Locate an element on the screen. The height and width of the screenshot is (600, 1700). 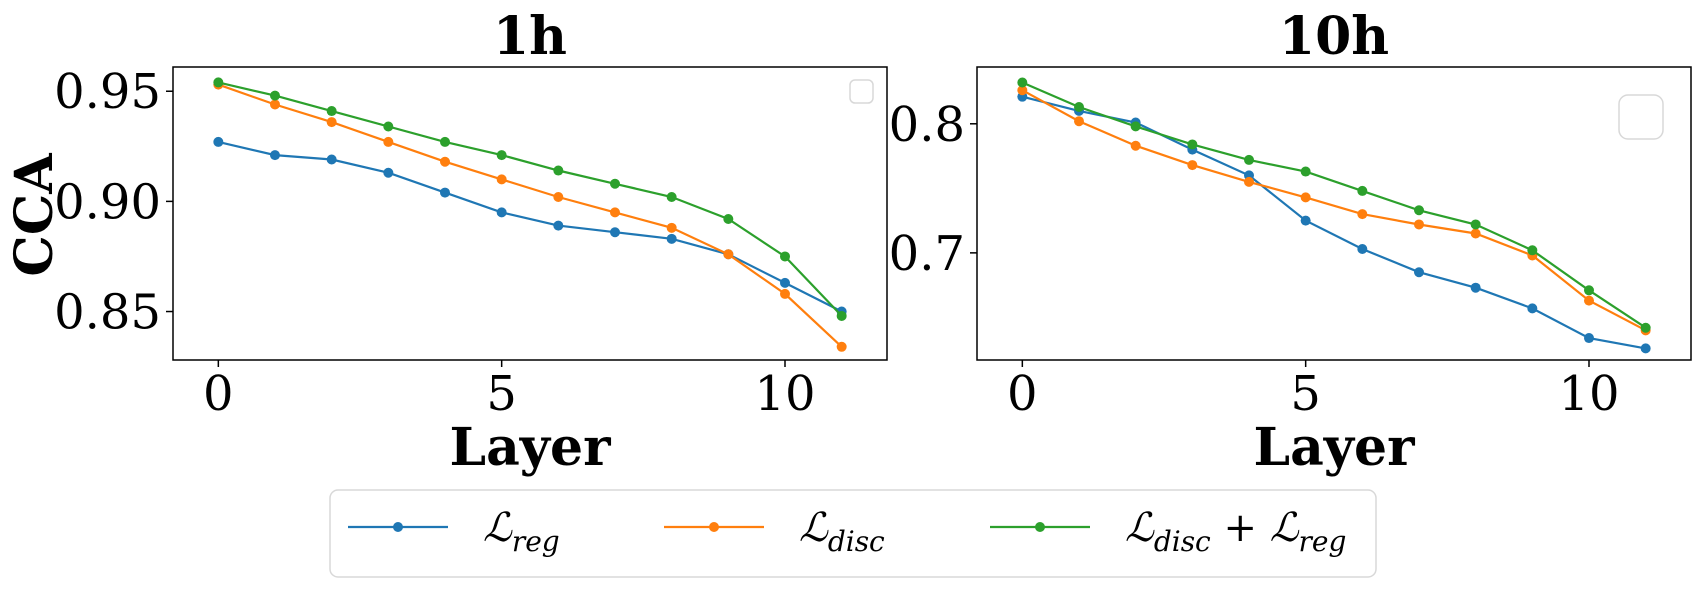
series-line-disc_reg-1h is located at coordinates (530, 199).